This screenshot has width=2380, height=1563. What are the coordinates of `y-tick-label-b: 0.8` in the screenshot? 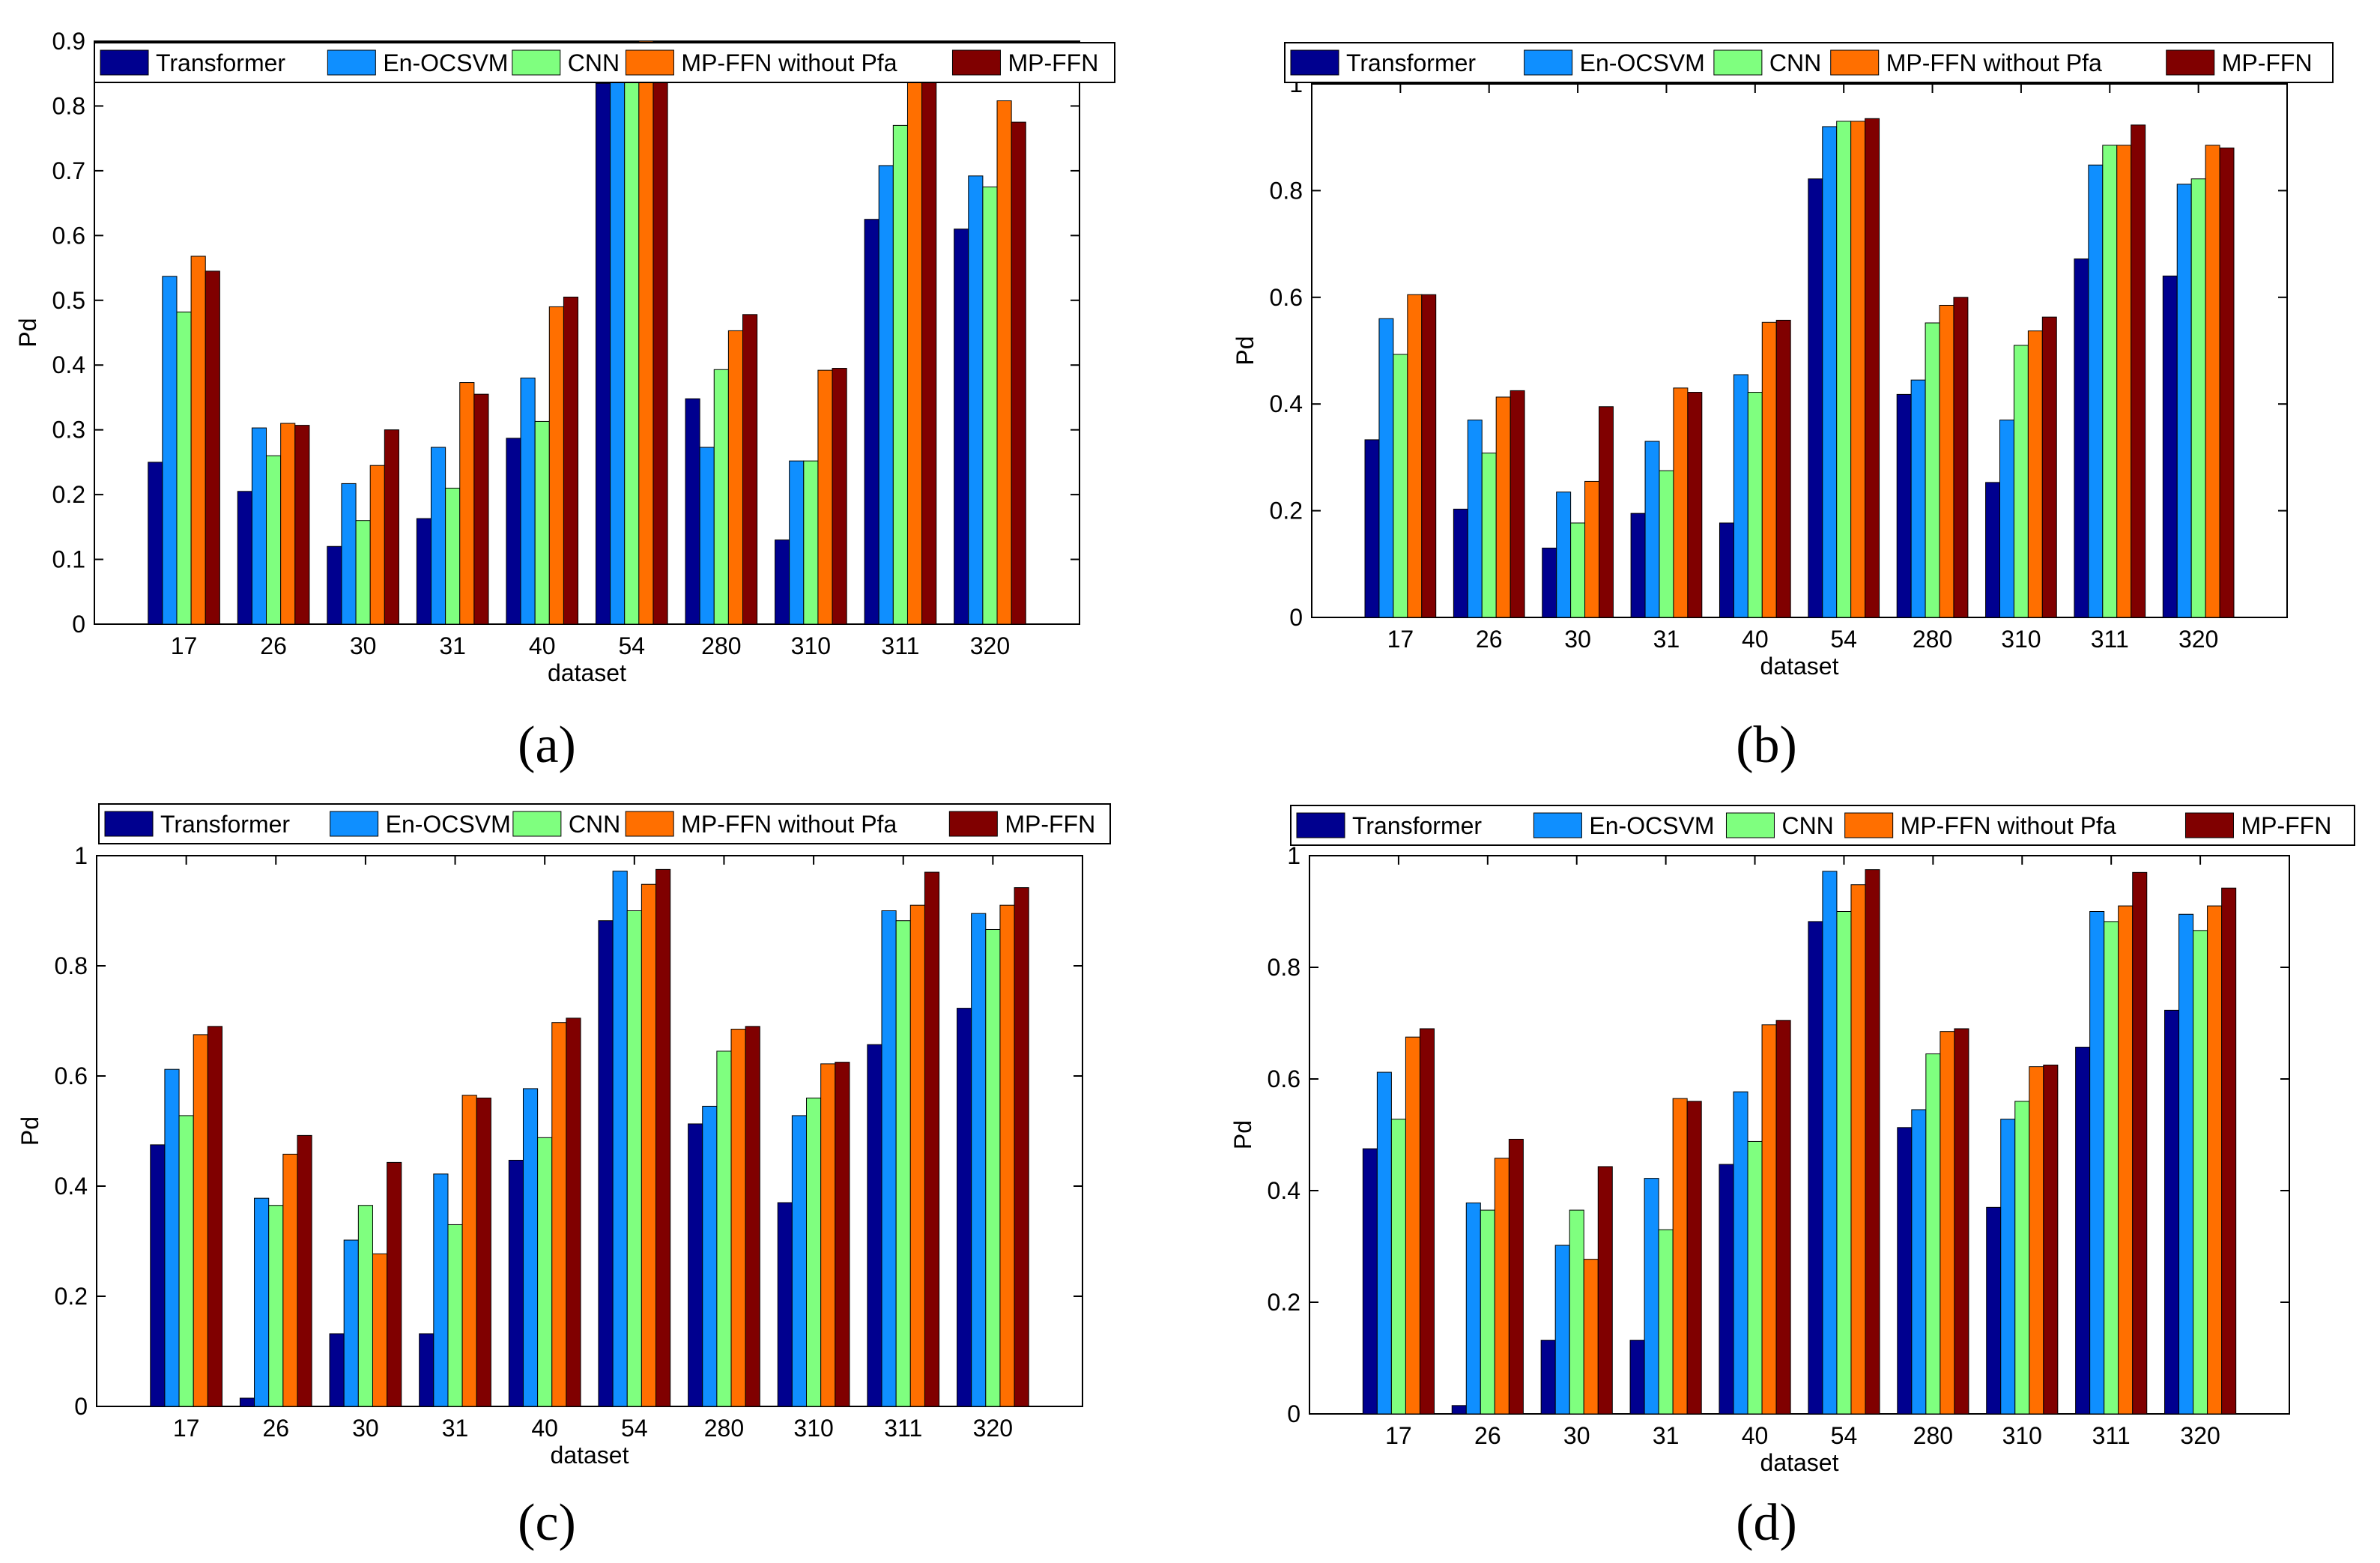 It's located at (1286, 190).